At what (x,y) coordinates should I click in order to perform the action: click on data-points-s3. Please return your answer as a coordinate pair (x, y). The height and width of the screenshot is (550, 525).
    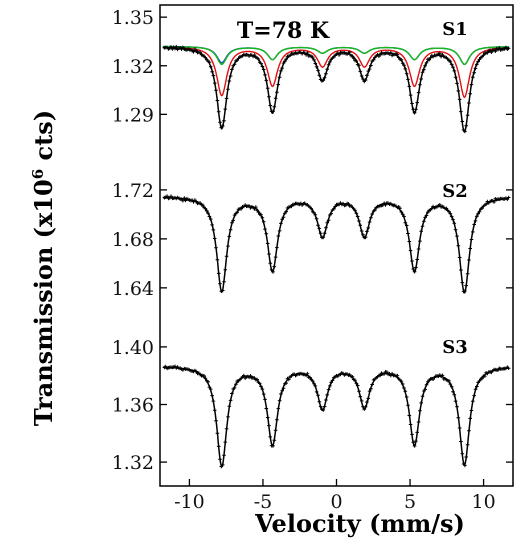
    Looking at the image, I should click on (336, 416).